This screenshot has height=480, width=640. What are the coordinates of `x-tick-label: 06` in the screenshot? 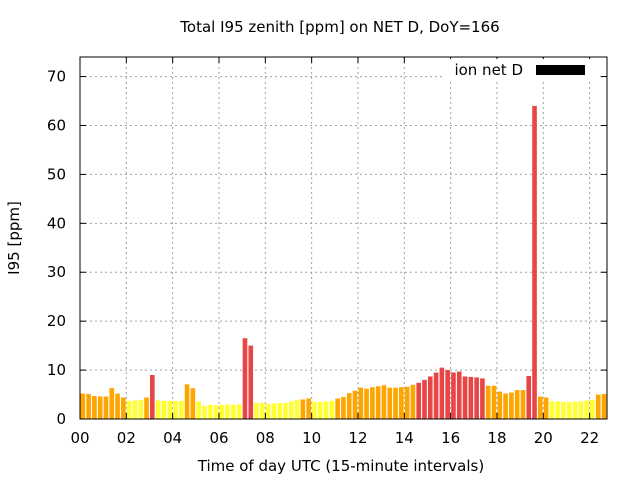 It's located at (218, 438).